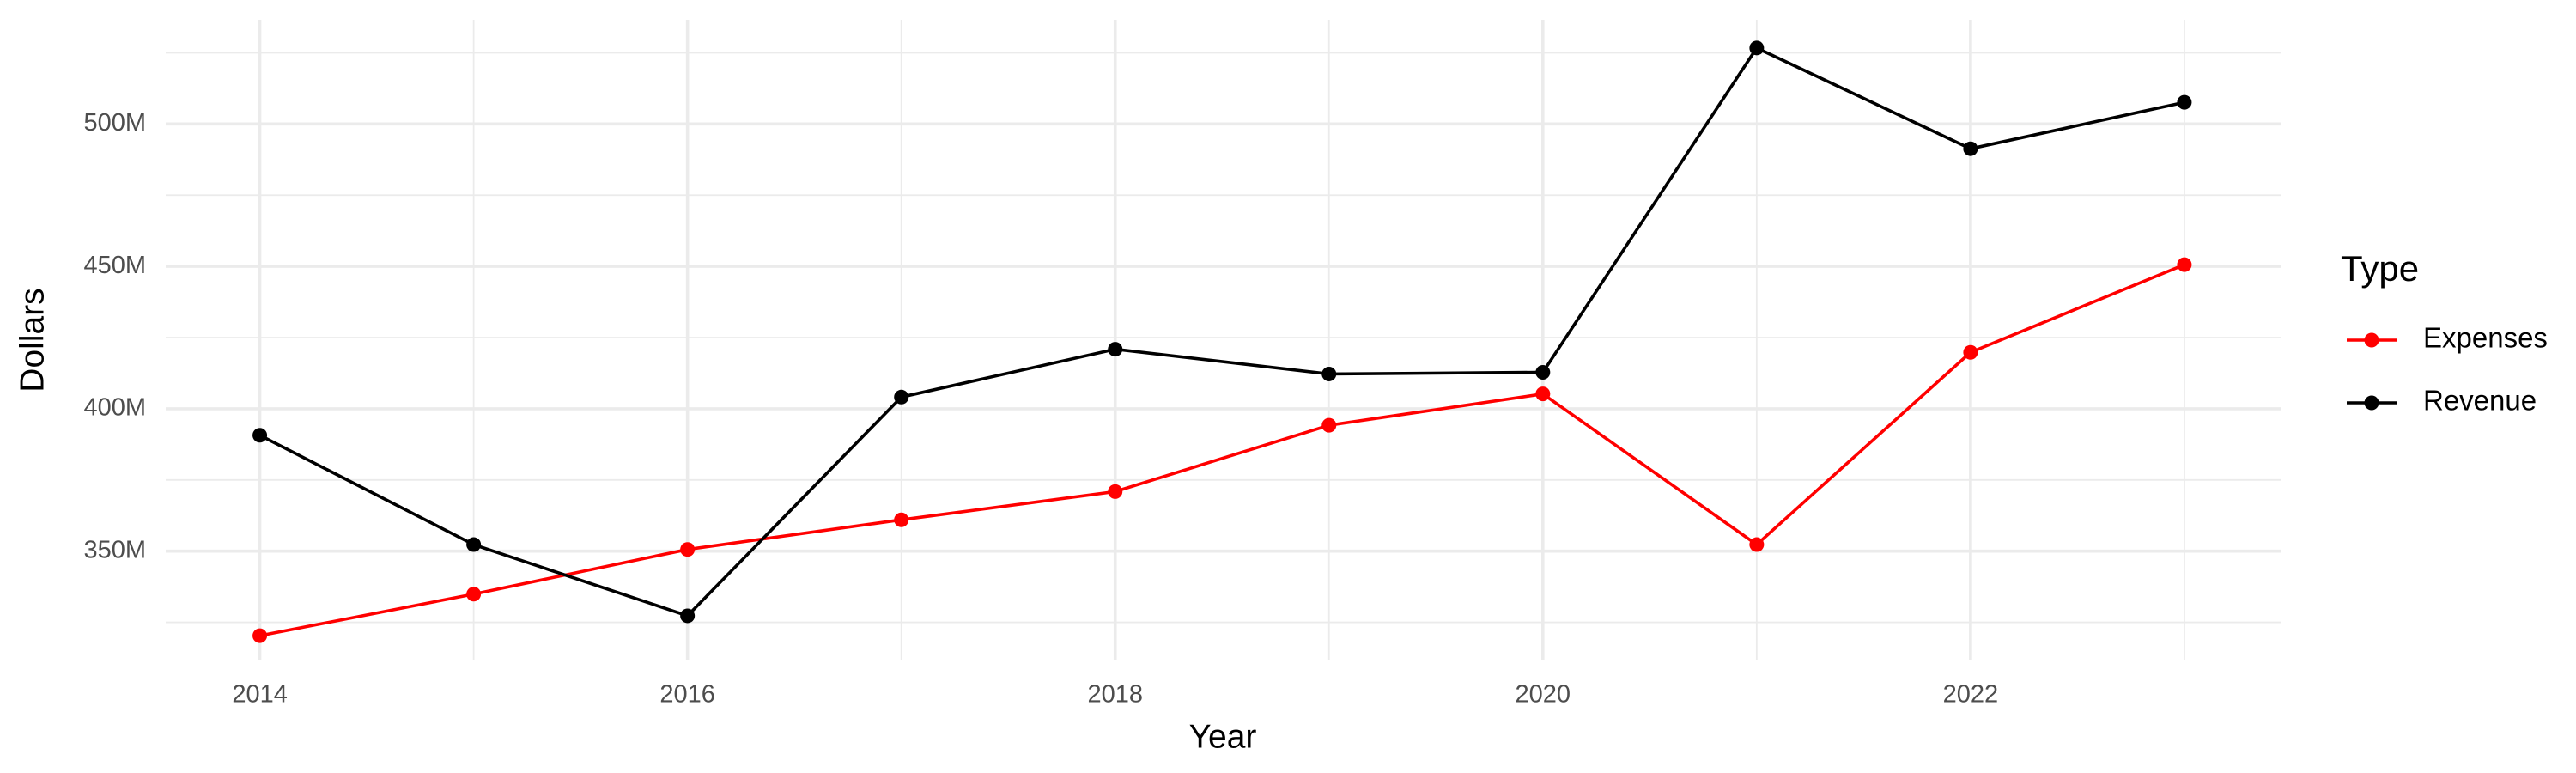 Image resolution: width=2576 pixels, height=773 pixels. What do you see at coordinates (687, 695) in the screenshot?
I see `x-tick-label: 2016` at bounding box center [687, 695].